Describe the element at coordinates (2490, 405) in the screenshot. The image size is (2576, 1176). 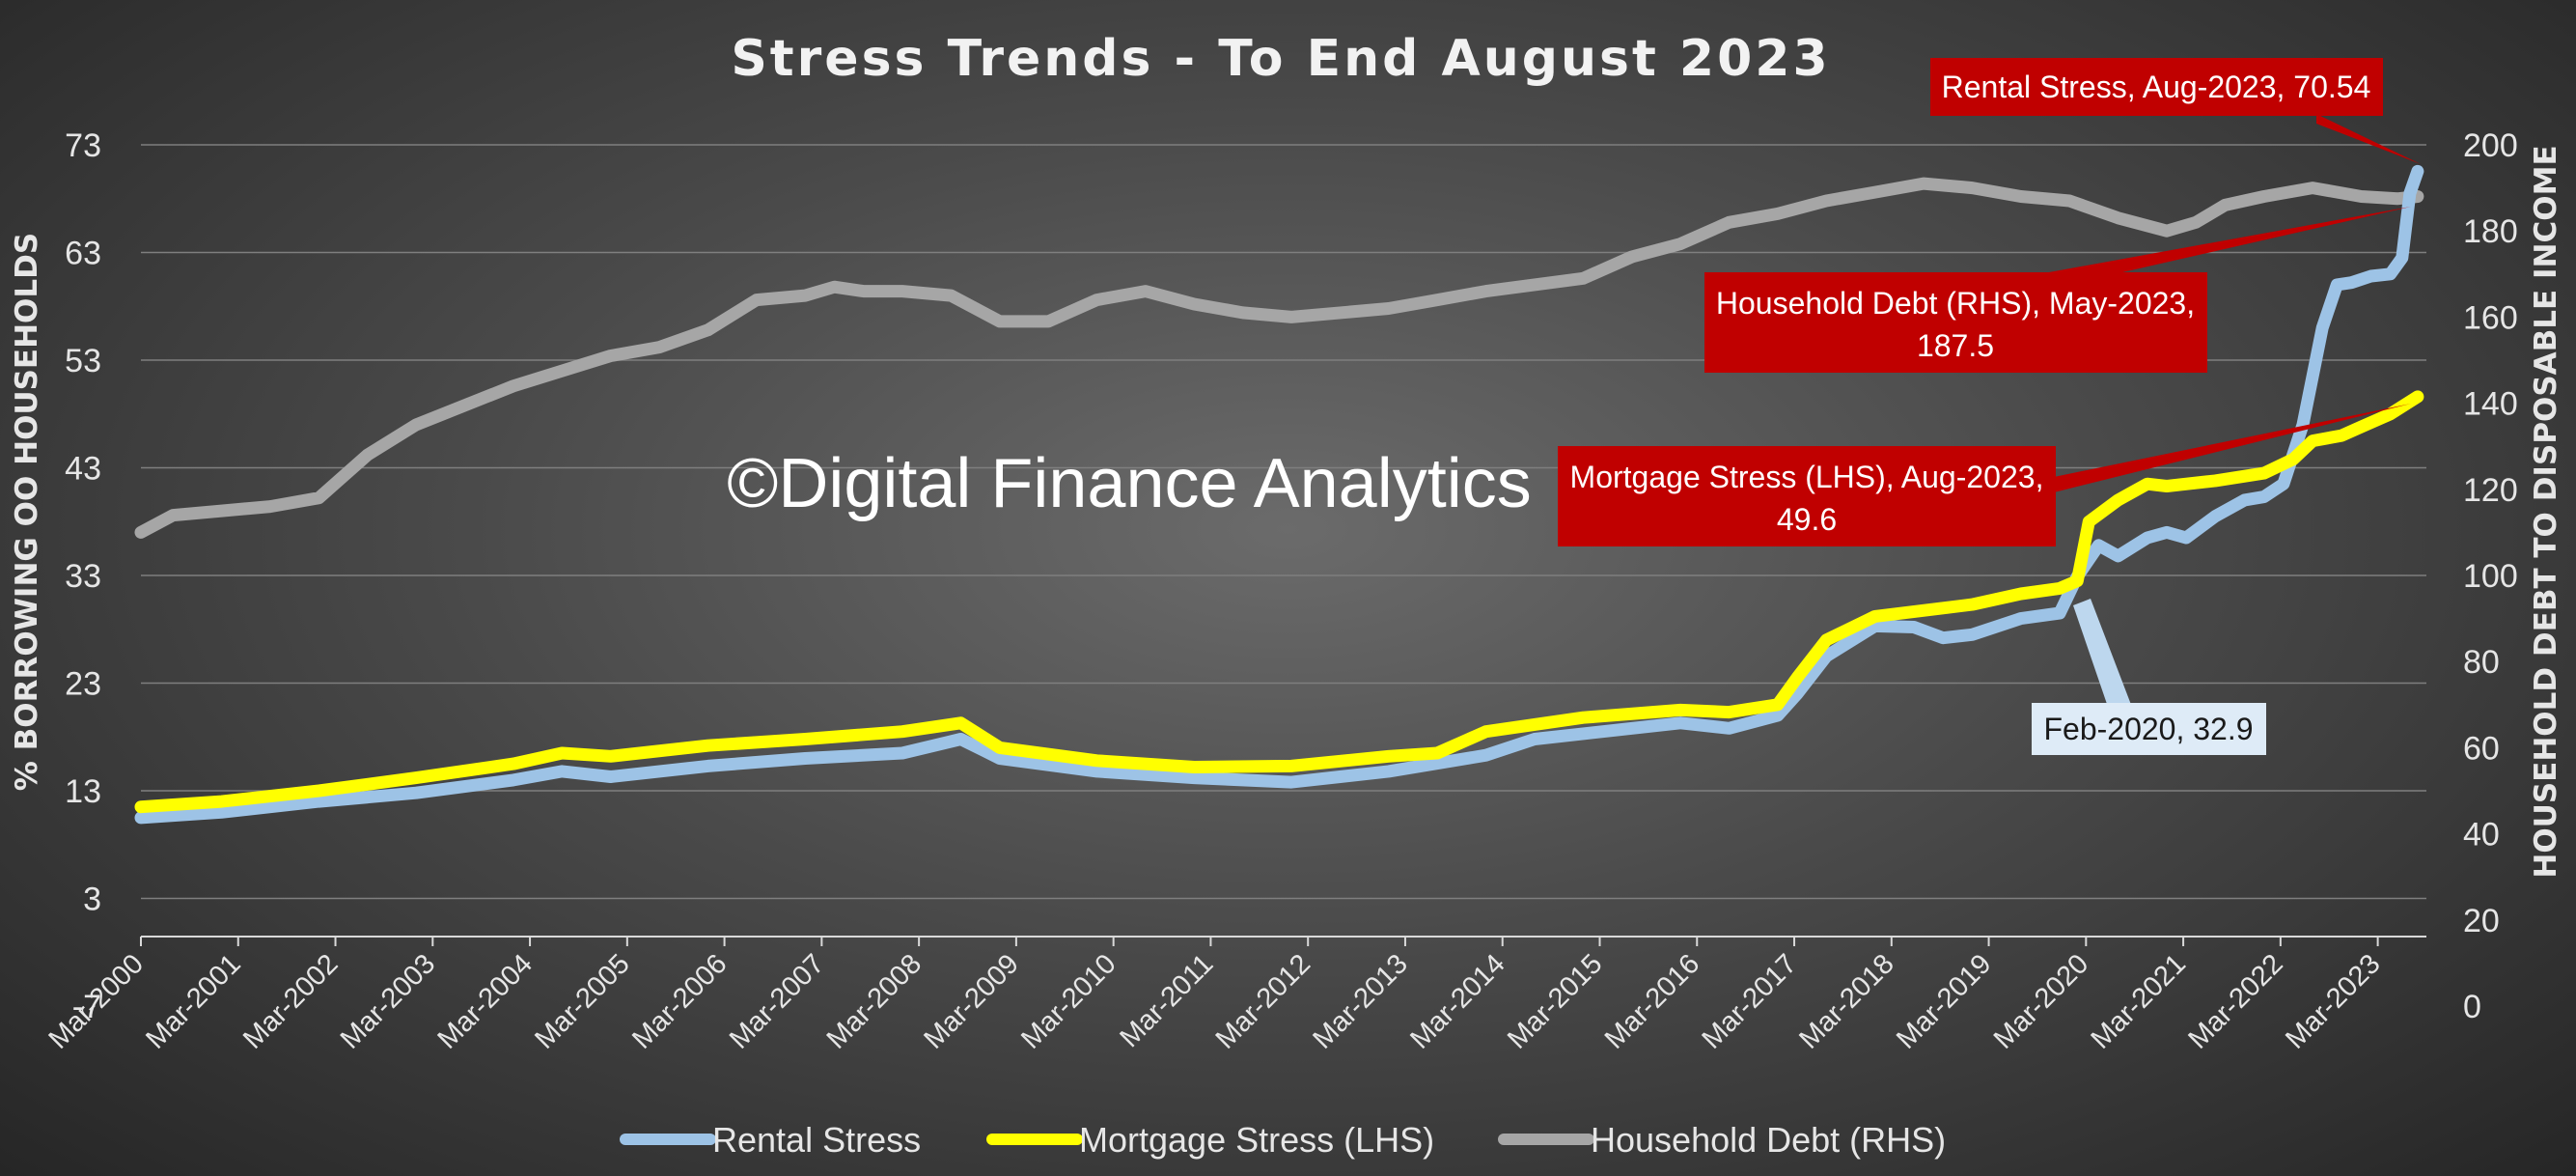
I see `right-tick-label: 140` at that location.